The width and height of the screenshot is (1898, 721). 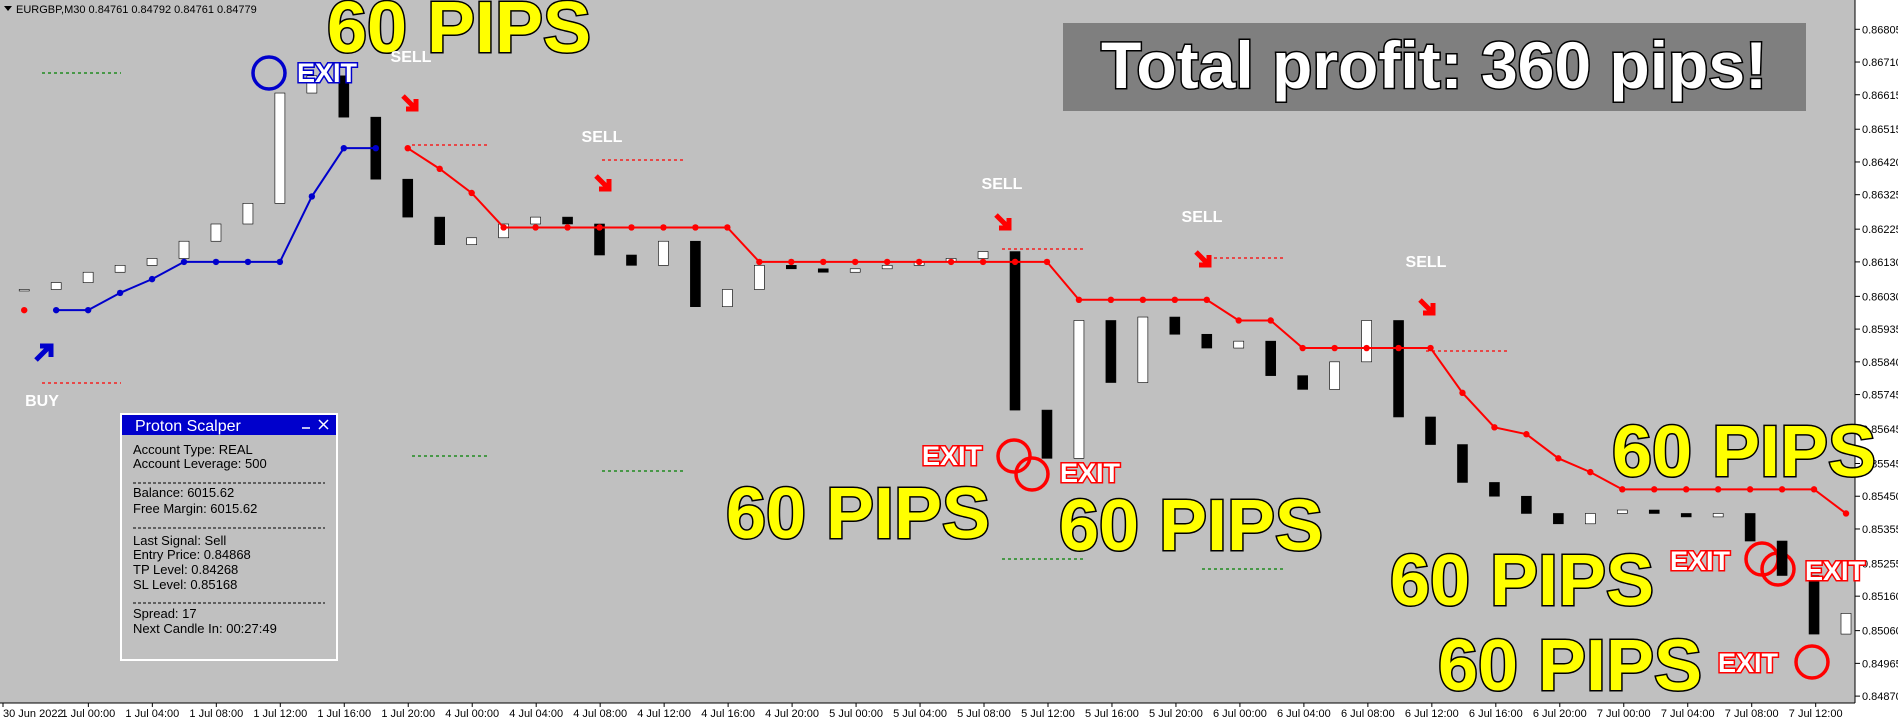 I want to click on panel-line: Entry Price: 0.84868, so click(x=192, y=554).